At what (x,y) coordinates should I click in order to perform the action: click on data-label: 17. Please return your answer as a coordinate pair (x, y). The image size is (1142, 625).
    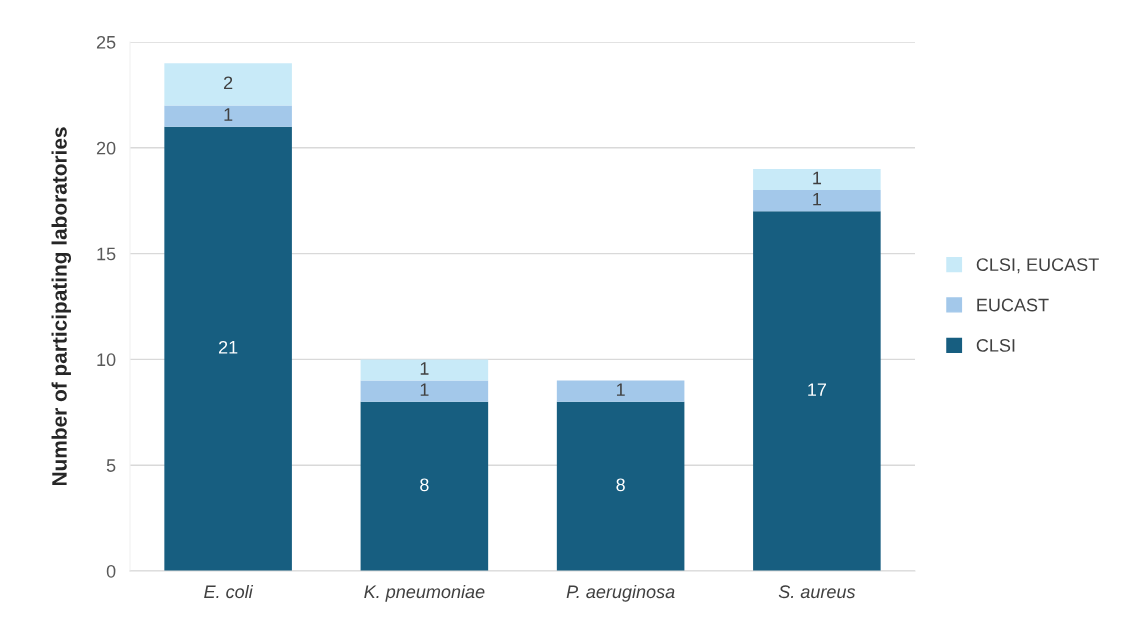
    Looking at the image, I should click on (817, 389).